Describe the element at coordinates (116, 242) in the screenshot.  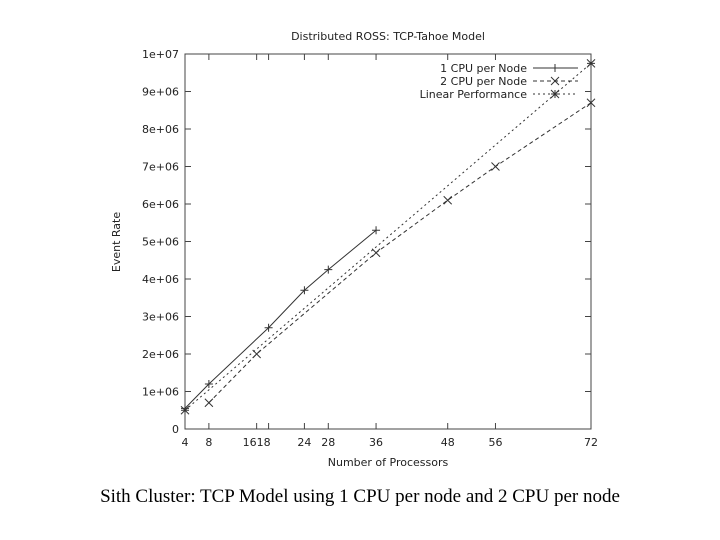
I see `y-axis-label: Event Rate` at that location.